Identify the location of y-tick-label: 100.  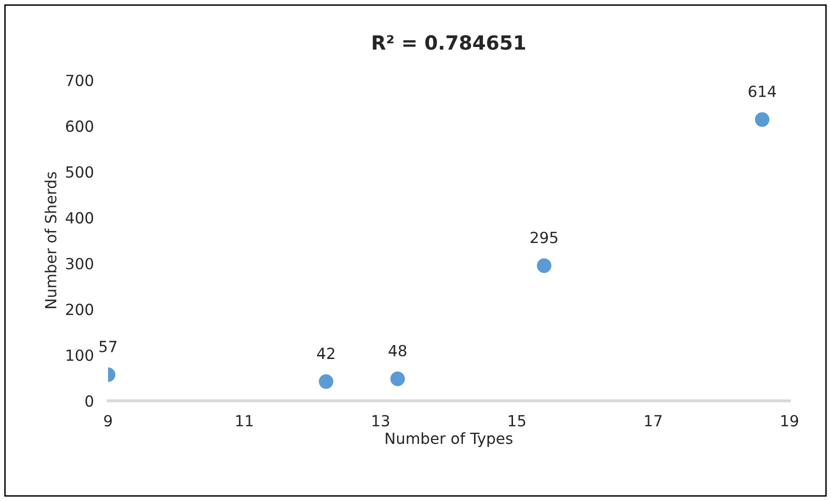
(80, 355).